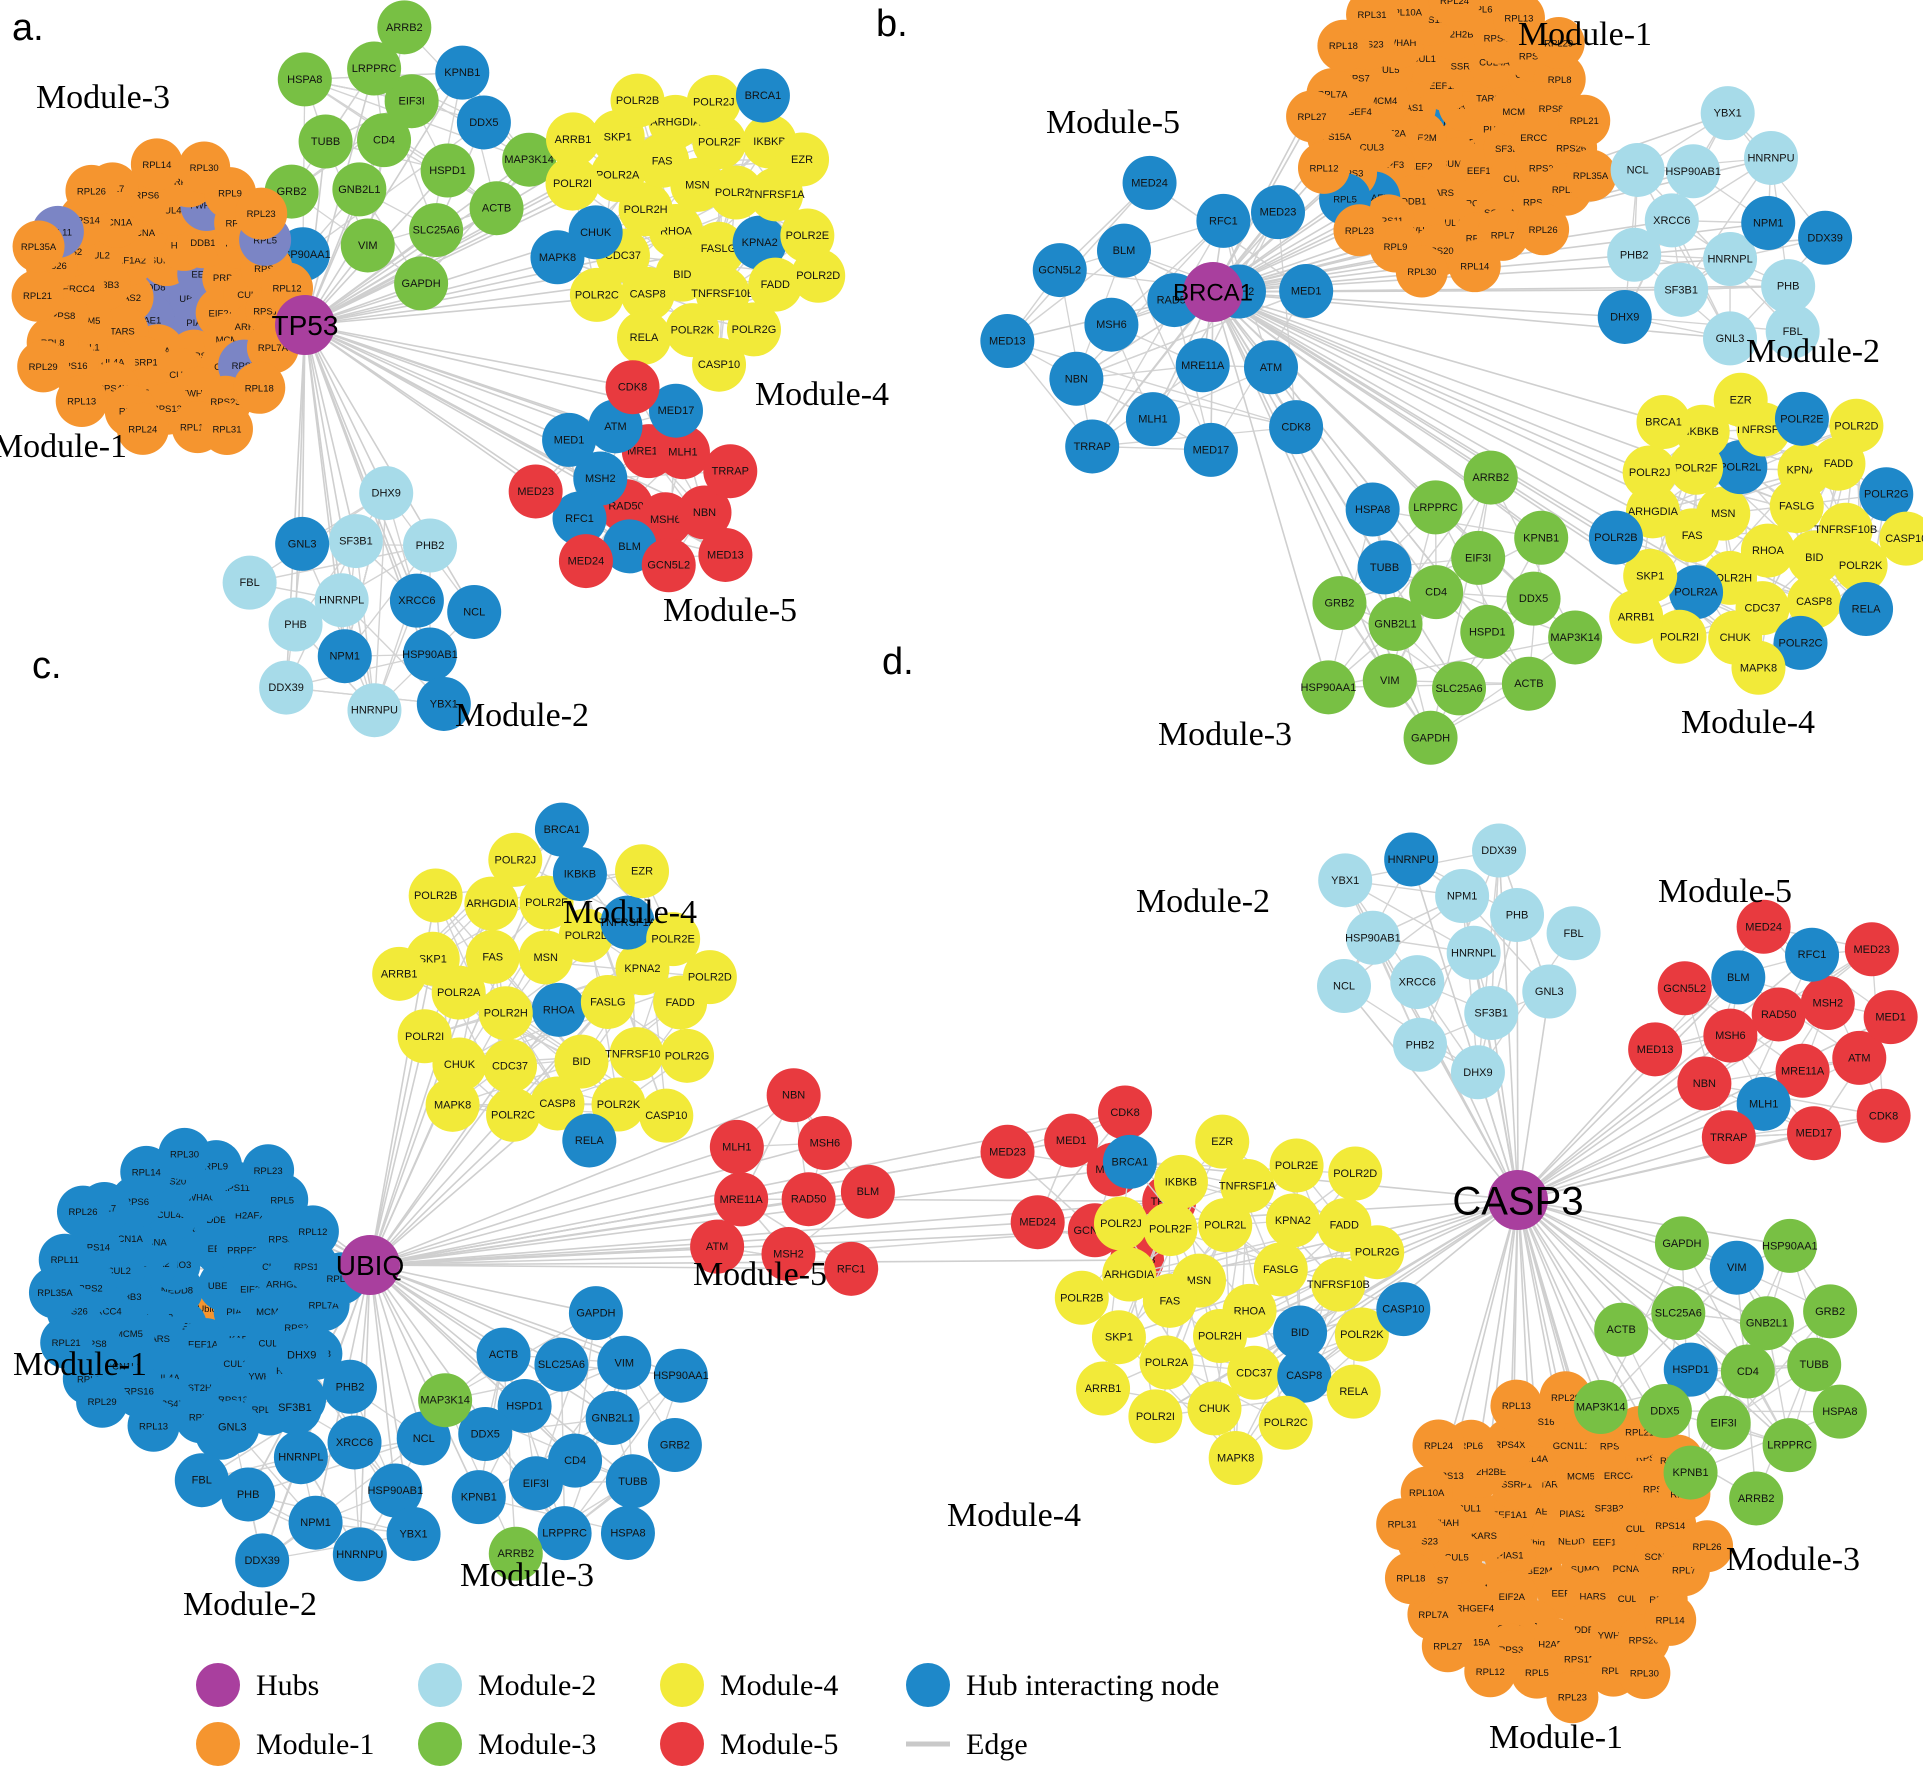 The width and height of the screenshot is (1923, 1775). Describe the element at coordinates (301, 1355) in the screenshot. I see `node-label-dhx9: DHX9` at that location.